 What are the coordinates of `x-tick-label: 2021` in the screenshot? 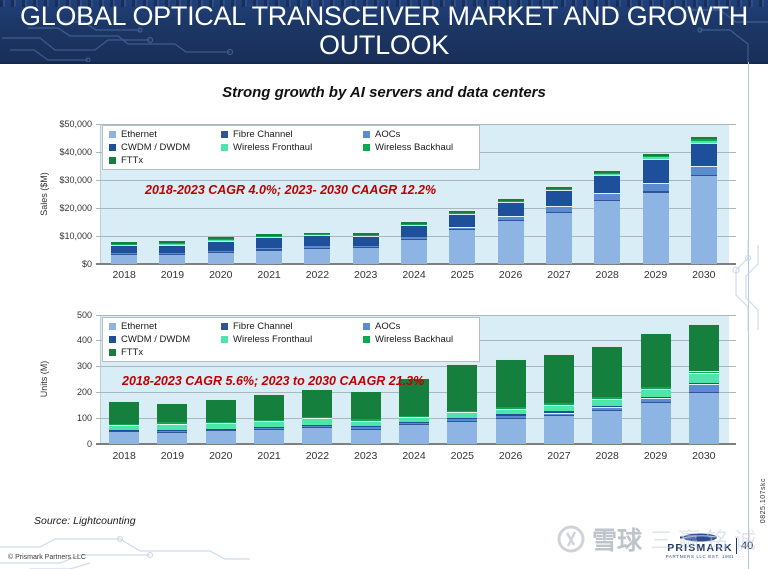 It's located at (269, 275).